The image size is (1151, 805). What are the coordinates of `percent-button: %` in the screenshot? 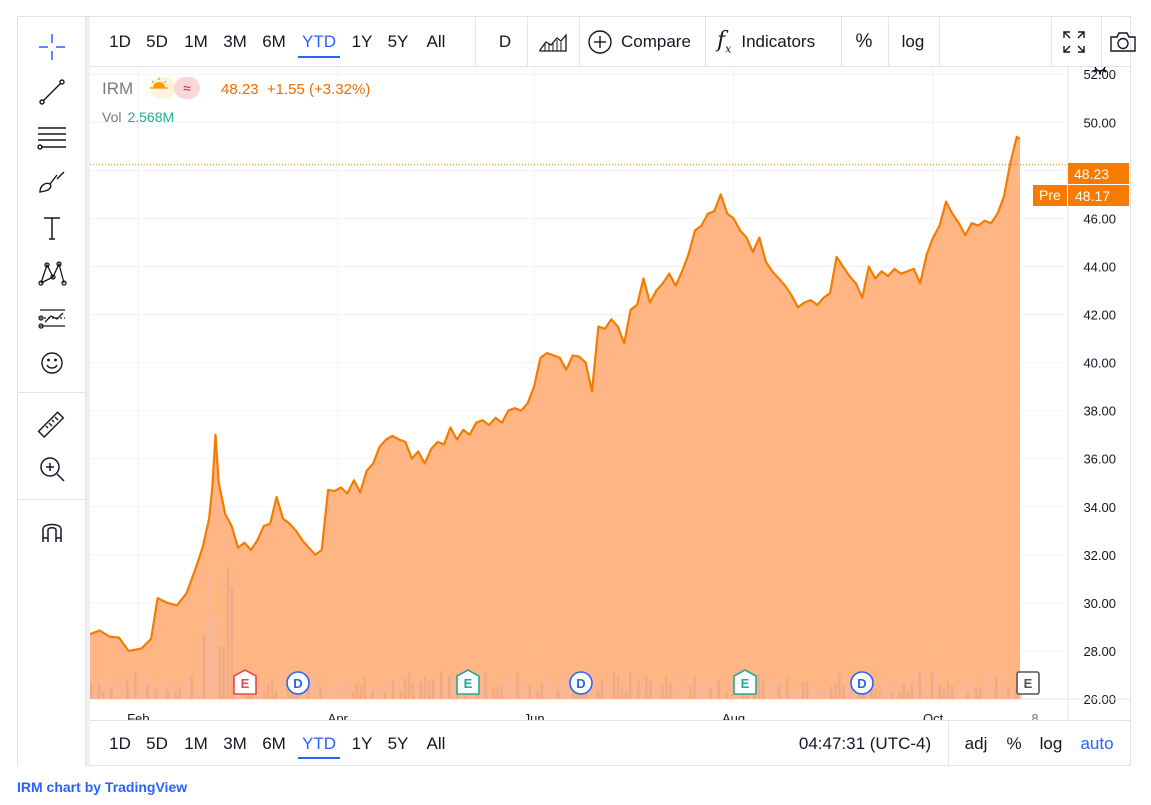 It's located at (864, 41).